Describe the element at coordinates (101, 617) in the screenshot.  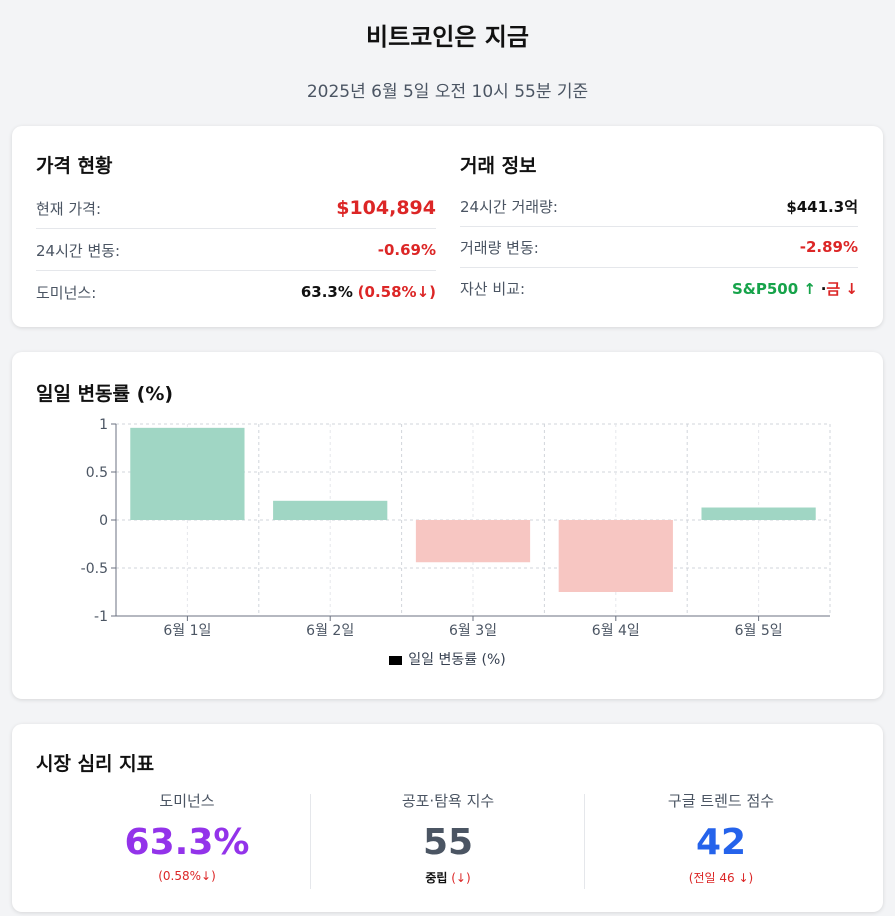
I see `y-tick-label: -1` at that location.